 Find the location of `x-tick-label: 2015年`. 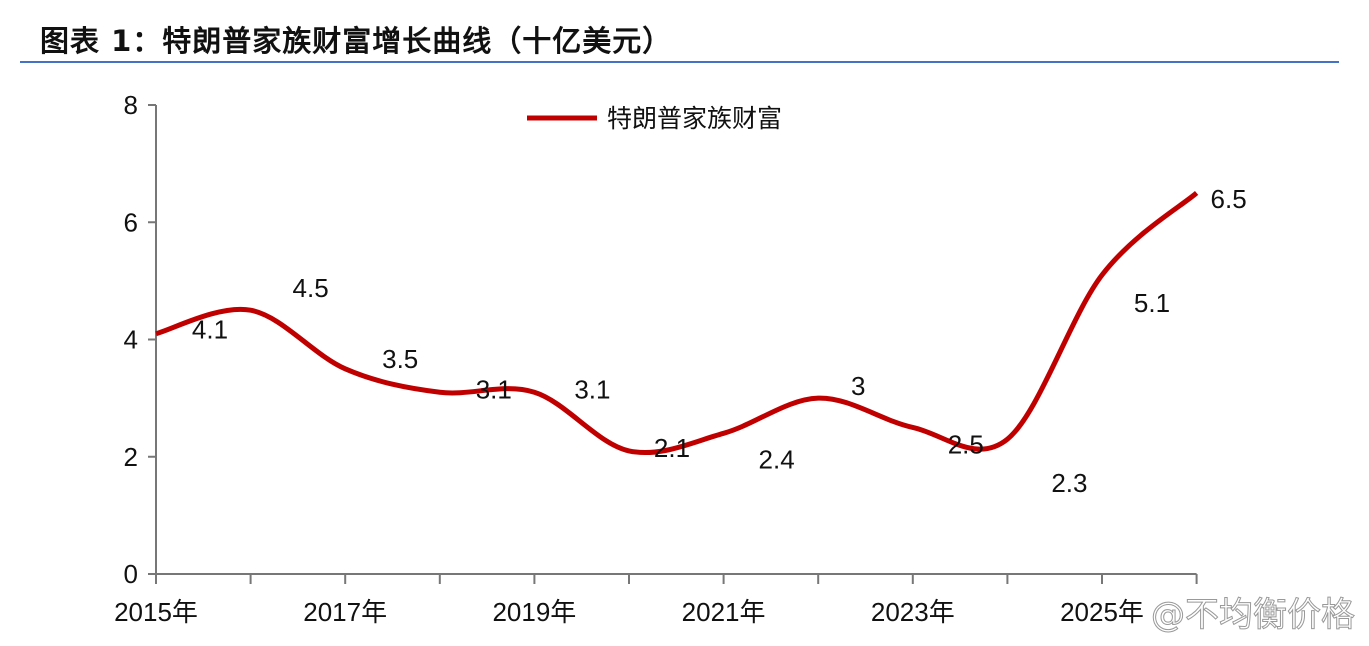

x-tick-label: 2015年 is located at coordinates (156, 612).